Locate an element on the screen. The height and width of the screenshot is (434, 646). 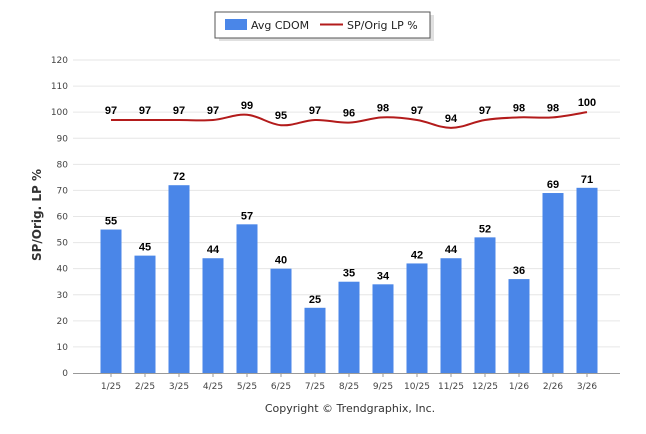
y-tick-label: 100 is located at coordinates (59, 113).